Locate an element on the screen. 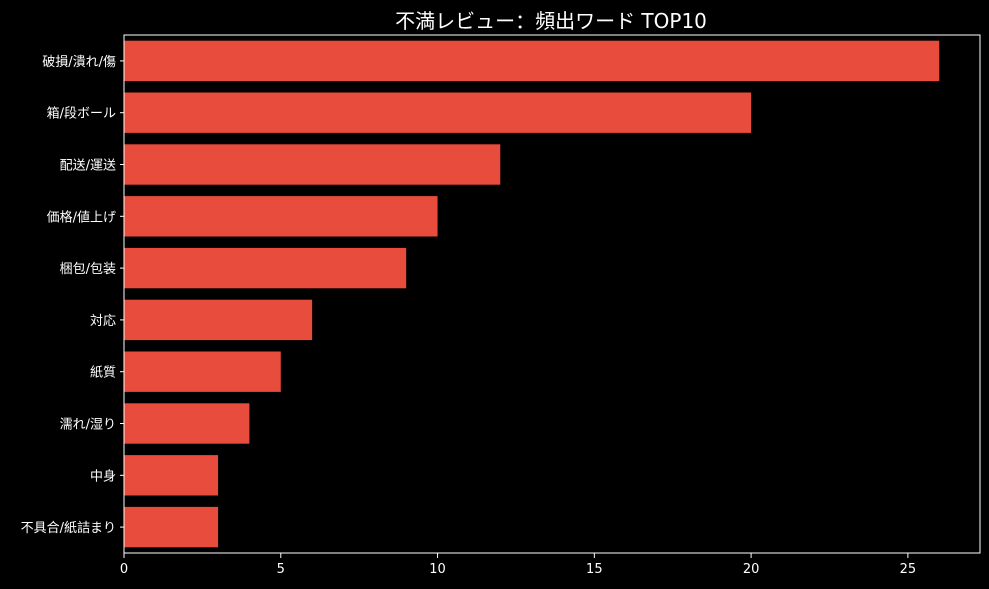 This screenshot has height=589, width=989. chart-title: 不満レビュー：頻出ワード TOP10 is located at coordinates (551, 21).